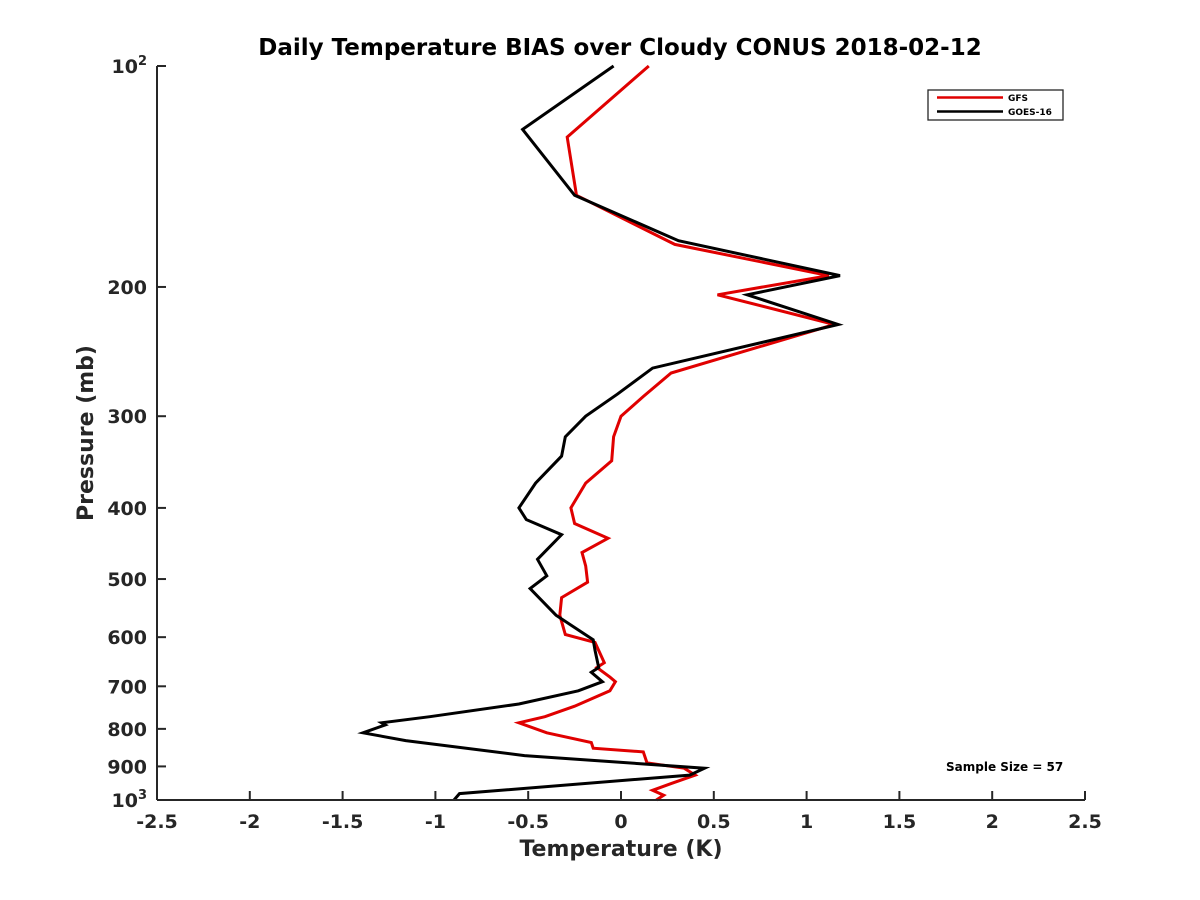 This screenshot has height=900, width=1200. Describe the element at coordinates (136, 433) in the screenshot. I see `y-ticks: 10² 200 300 400 500 600 700 800 900 10³` at that location.